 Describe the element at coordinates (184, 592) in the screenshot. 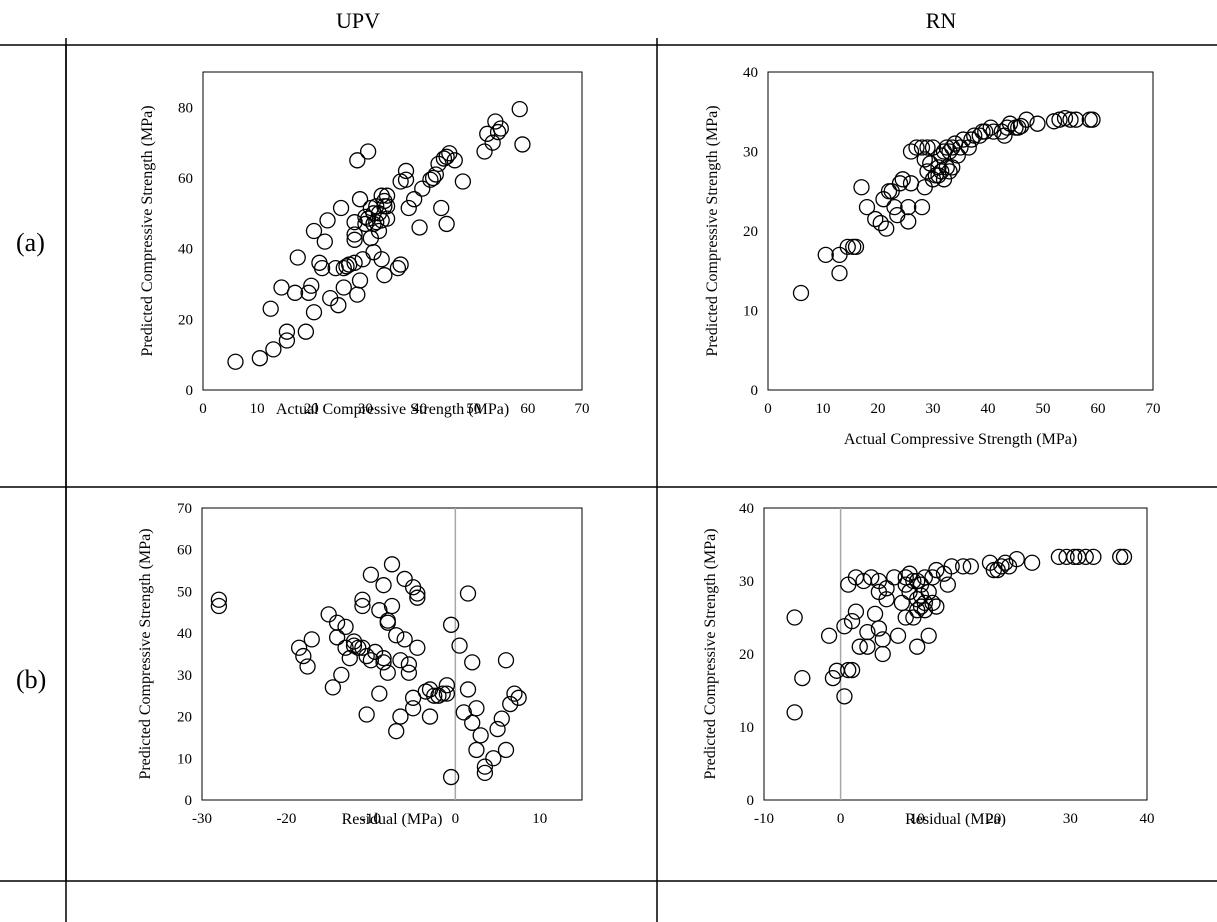

I see `y-tick-label: 50` at that location.